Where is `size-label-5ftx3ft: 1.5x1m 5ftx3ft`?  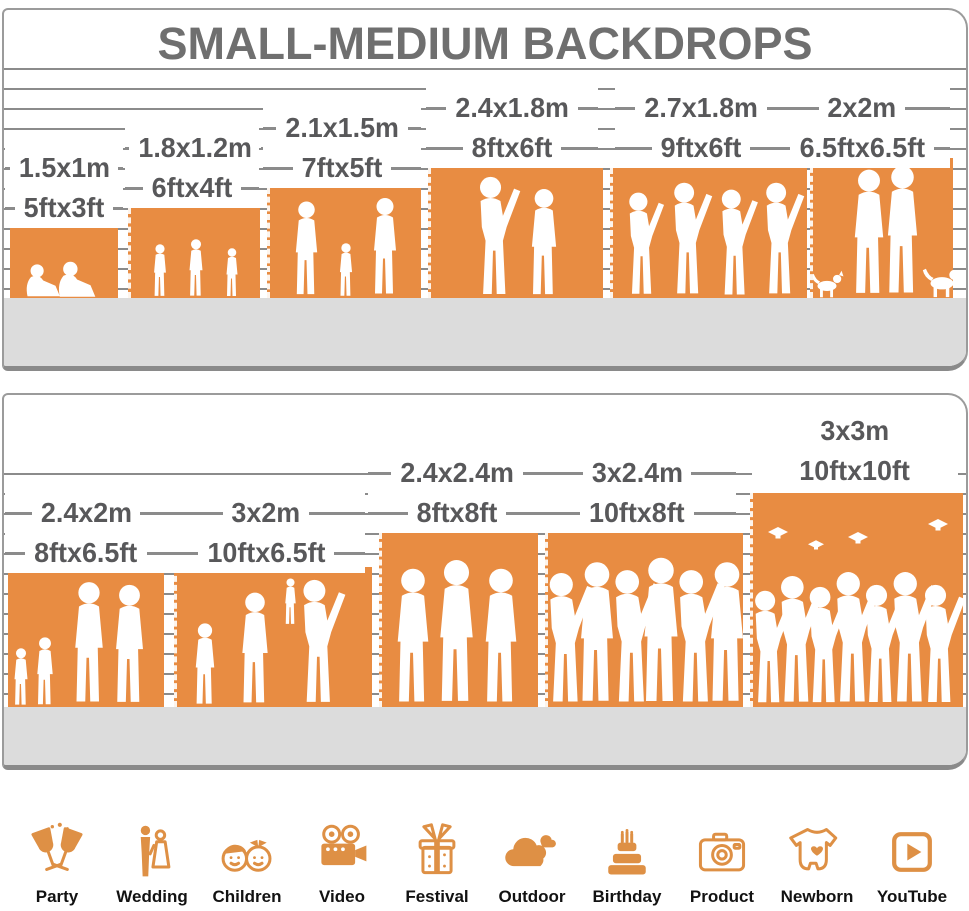
size-label-5ftx3ft: 1.5x1m 5ftx3ft is located at coordinates (64, 188).